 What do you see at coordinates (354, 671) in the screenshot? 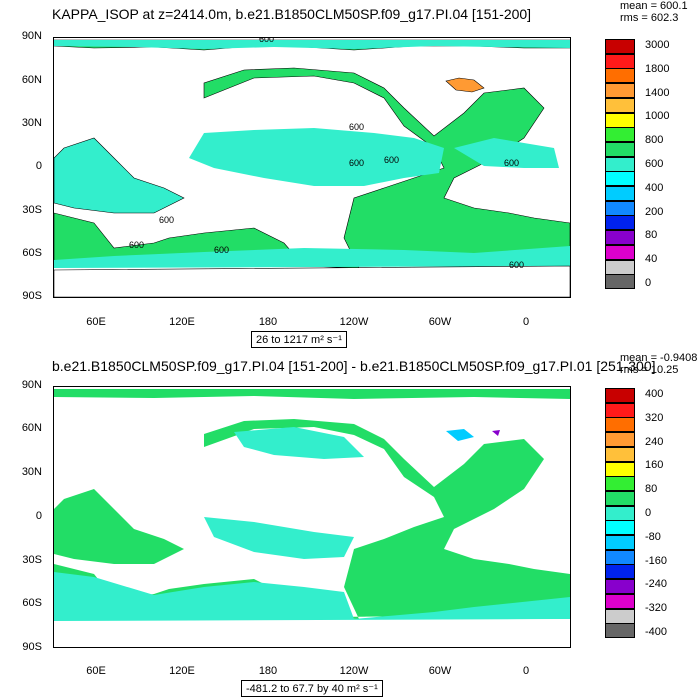
I see `panel2-xtick: 120W` at bounding box center [354, 671].